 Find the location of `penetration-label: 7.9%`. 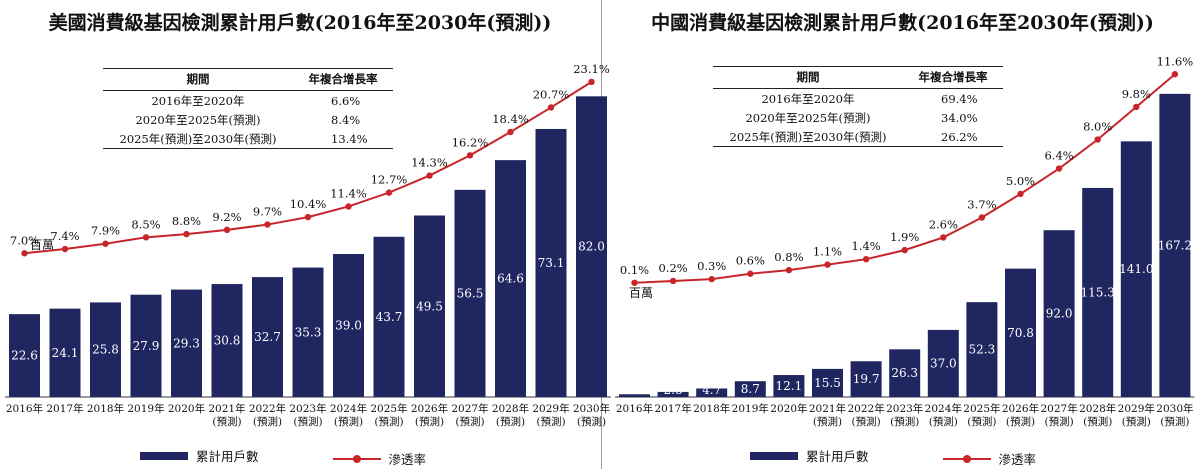

penetration-label: 7.9% is located at coordinates (105, 231).